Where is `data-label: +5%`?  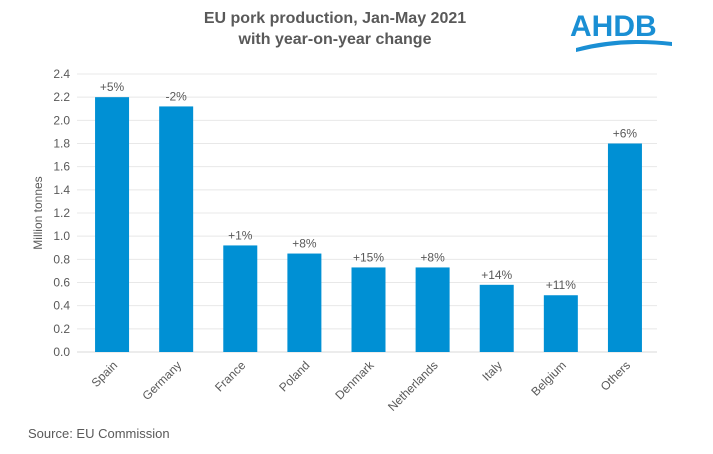 data-label: +5% is located at coordinates (112, 87).